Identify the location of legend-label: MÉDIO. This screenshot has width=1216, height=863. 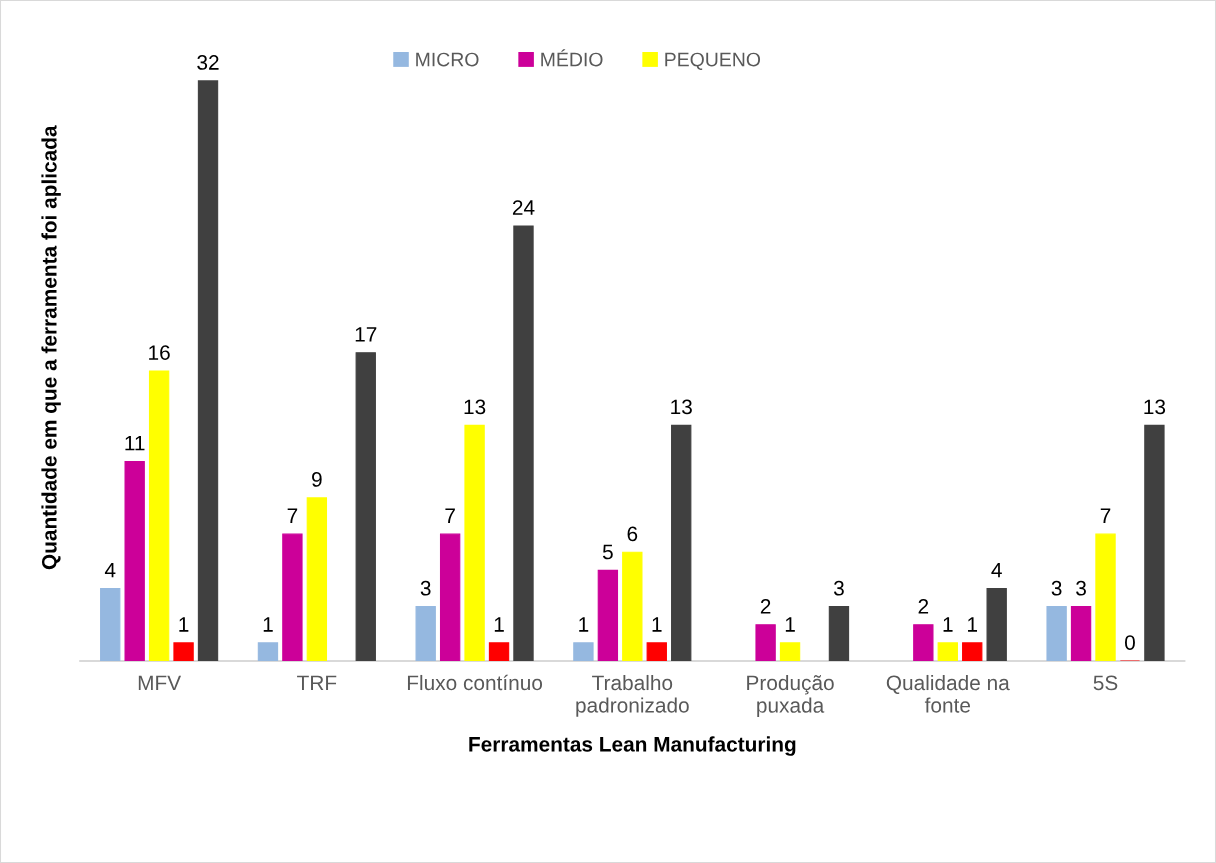
(572, 58).